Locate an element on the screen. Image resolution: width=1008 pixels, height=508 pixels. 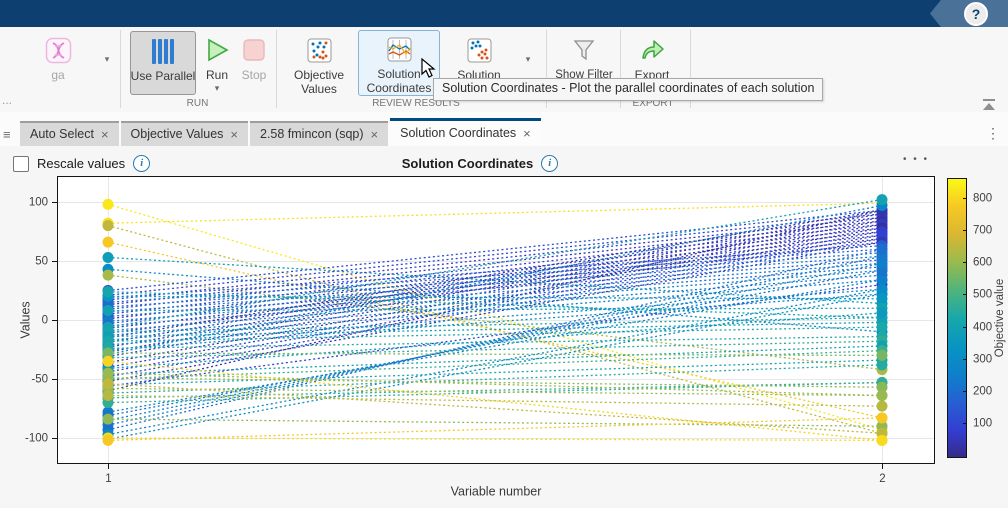
stop-button: Stop is located at coordinates (254, 56).